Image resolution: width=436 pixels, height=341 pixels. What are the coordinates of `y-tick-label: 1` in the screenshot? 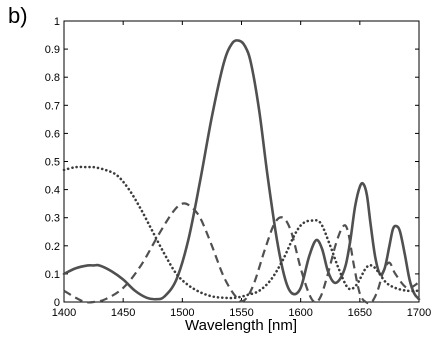 It's located at (57, 22).